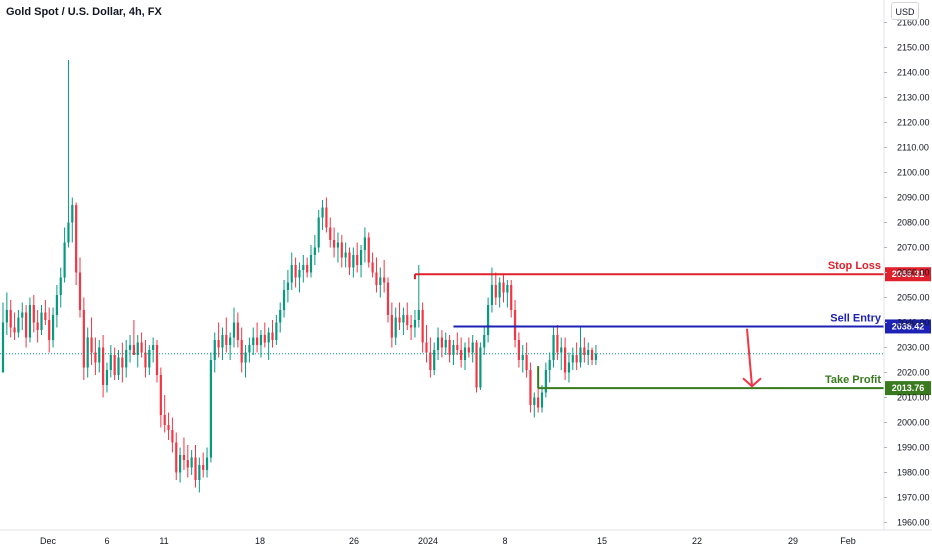  I want to click on y-tick-label: 1970.00, so click(913, 498).